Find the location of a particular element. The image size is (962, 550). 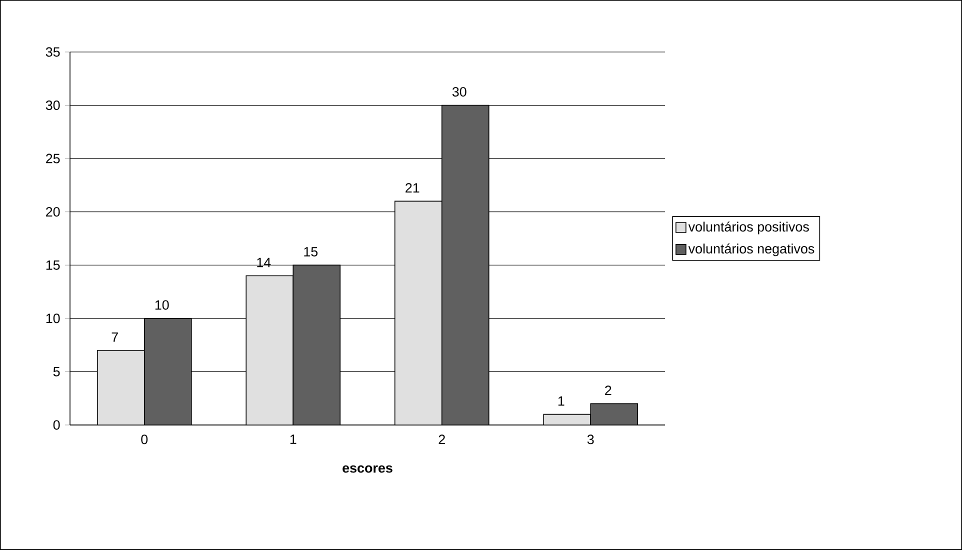

x-tick-label: 0 is located at coordinates (144, 439).